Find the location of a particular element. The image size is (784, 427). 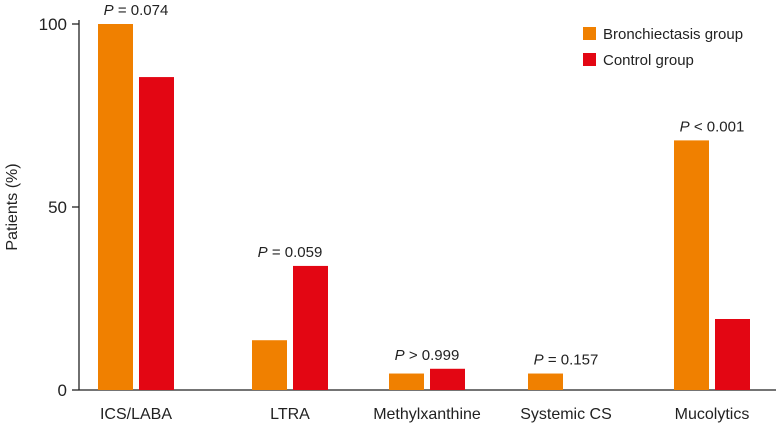

y-axis-title: Patients (%) is located at coordinates (12, 206).